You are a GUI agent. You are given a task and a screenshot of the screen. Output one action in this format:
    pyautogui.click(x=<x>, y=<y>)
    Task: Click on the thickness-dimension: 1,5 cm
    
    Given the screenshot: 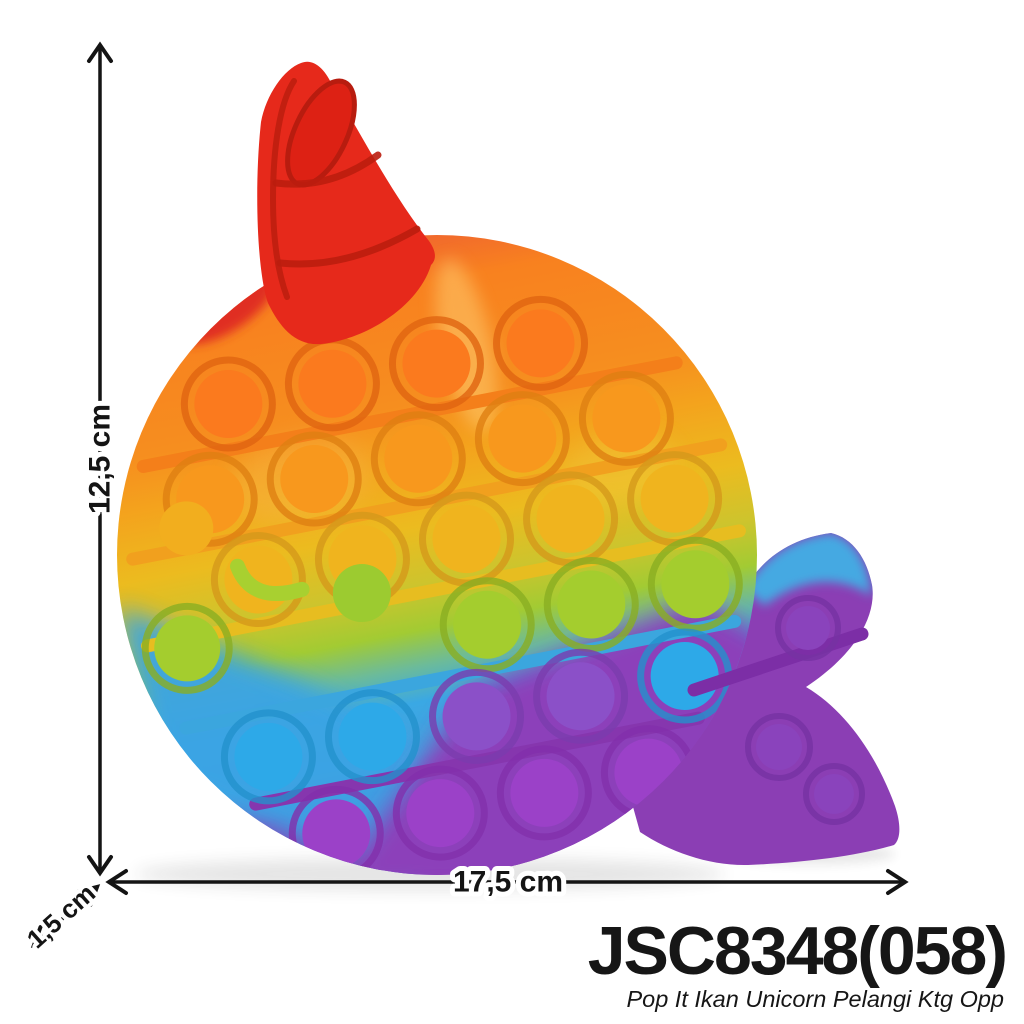 What is the action you would take?
    pyautogui.click(x=61, y=916)
    